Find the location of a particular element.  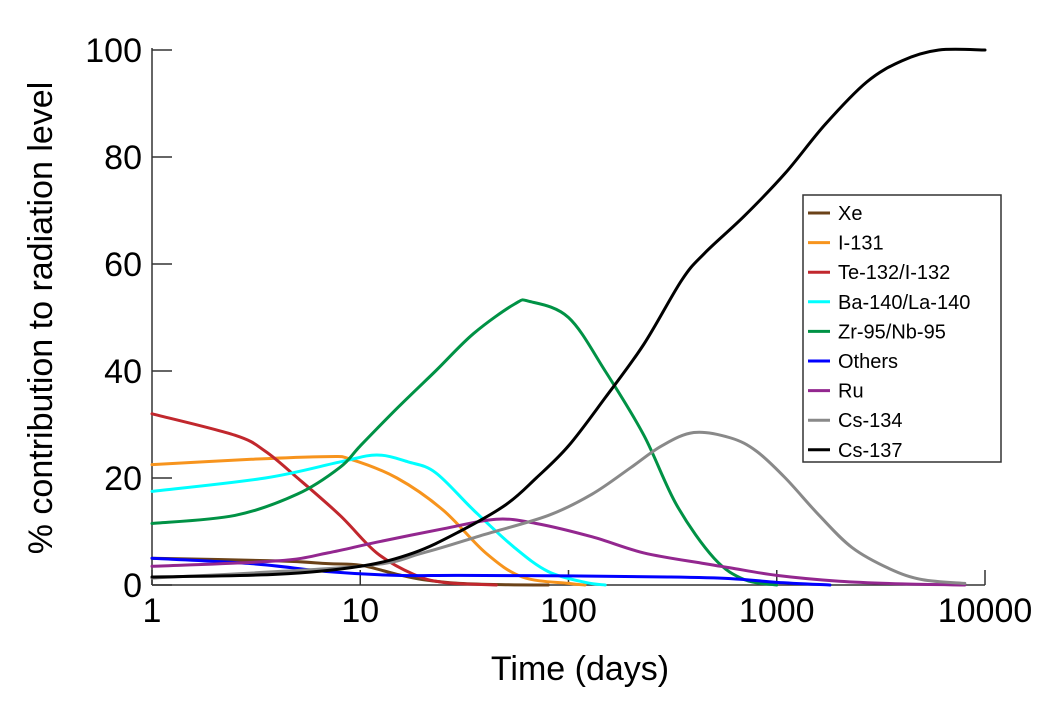

legend-label: Zr-95/Nb-95 is located at coordinates (892, 332).